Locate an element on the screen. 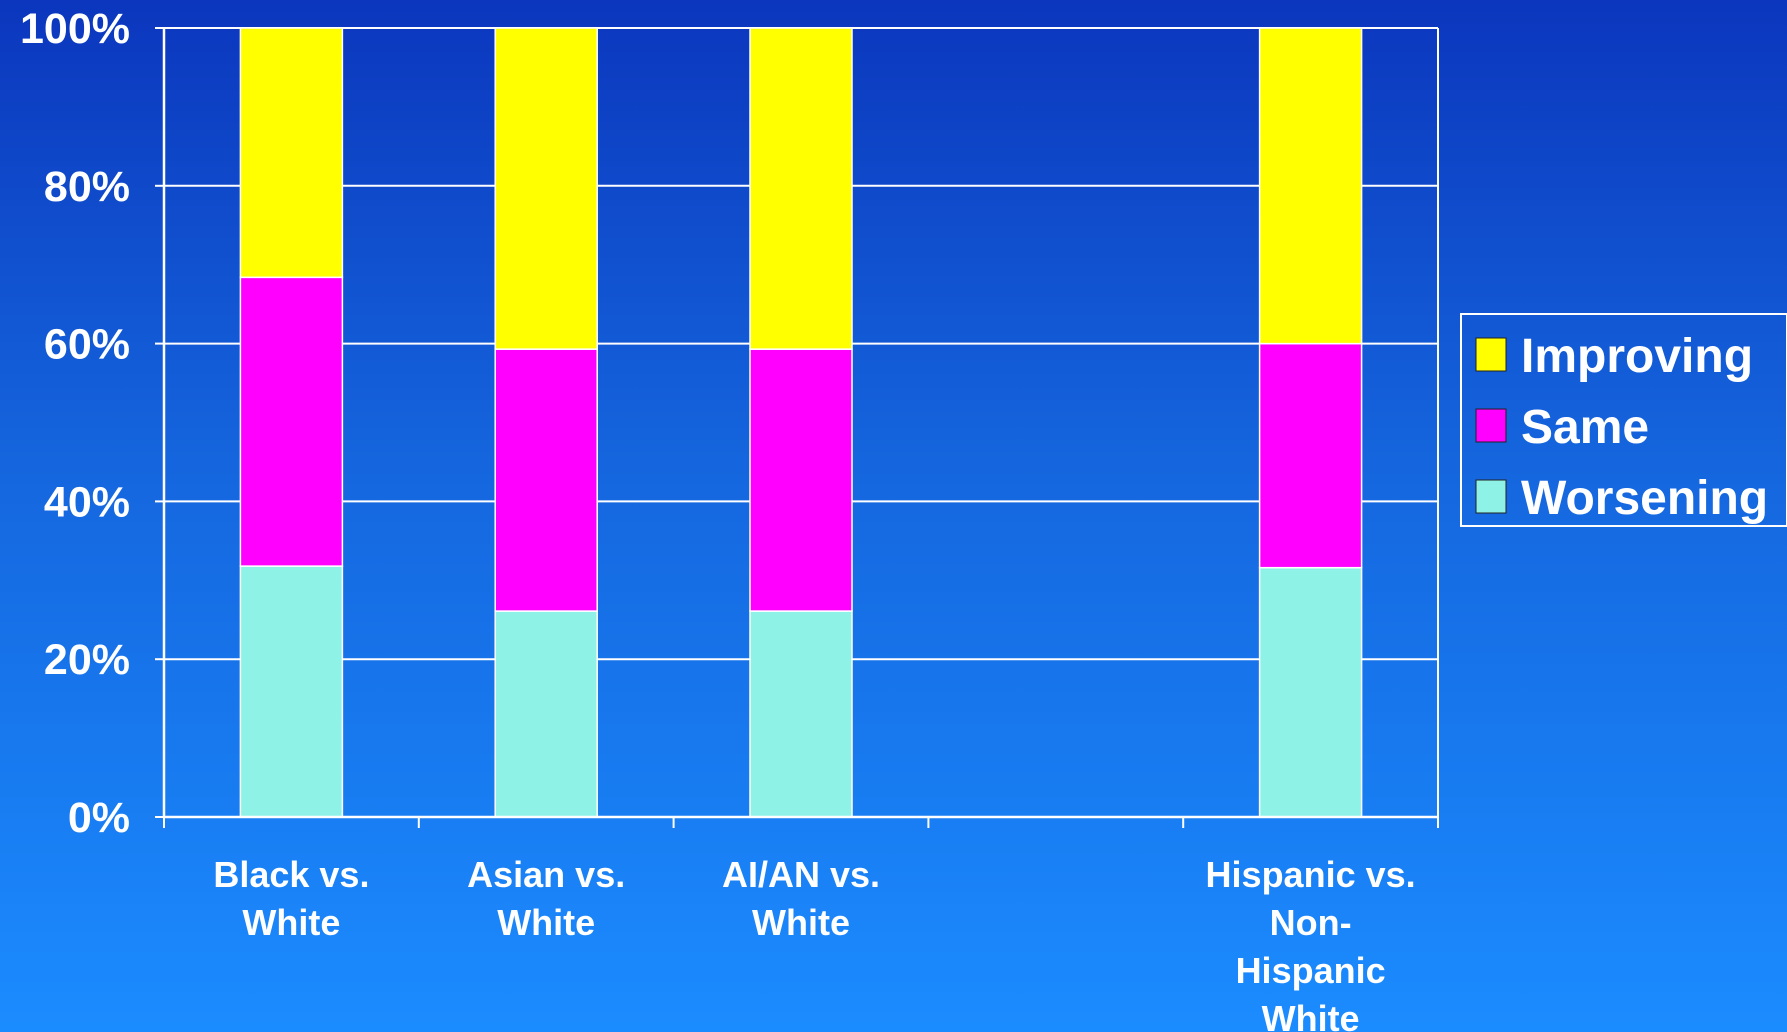 This screenshot has height=1032, width=1787. legend: Improving Same Worsening is located at coordinates (1623, 420).